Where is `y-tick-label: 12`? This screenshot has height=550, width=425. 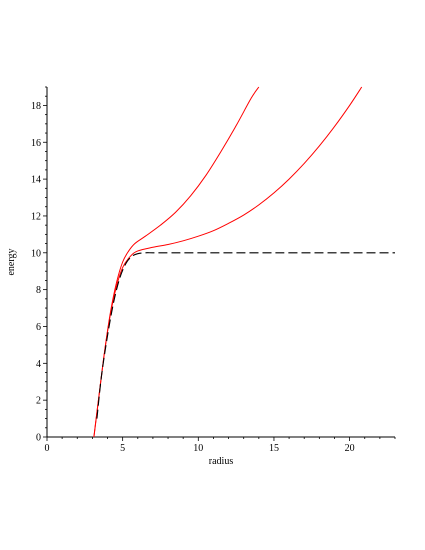 y-tick-label: 12 is located at coordinates (36, 216).